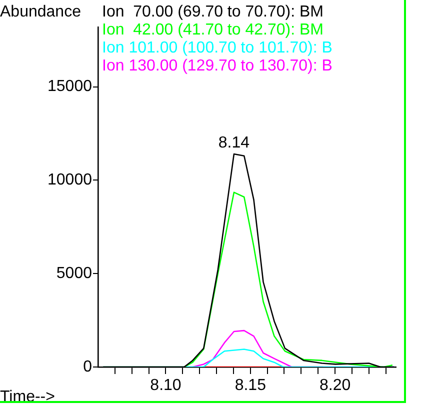 The height and width of the screenshot is (412, 425). I want to click on y-tick-label: 15000, so click(70, 87).